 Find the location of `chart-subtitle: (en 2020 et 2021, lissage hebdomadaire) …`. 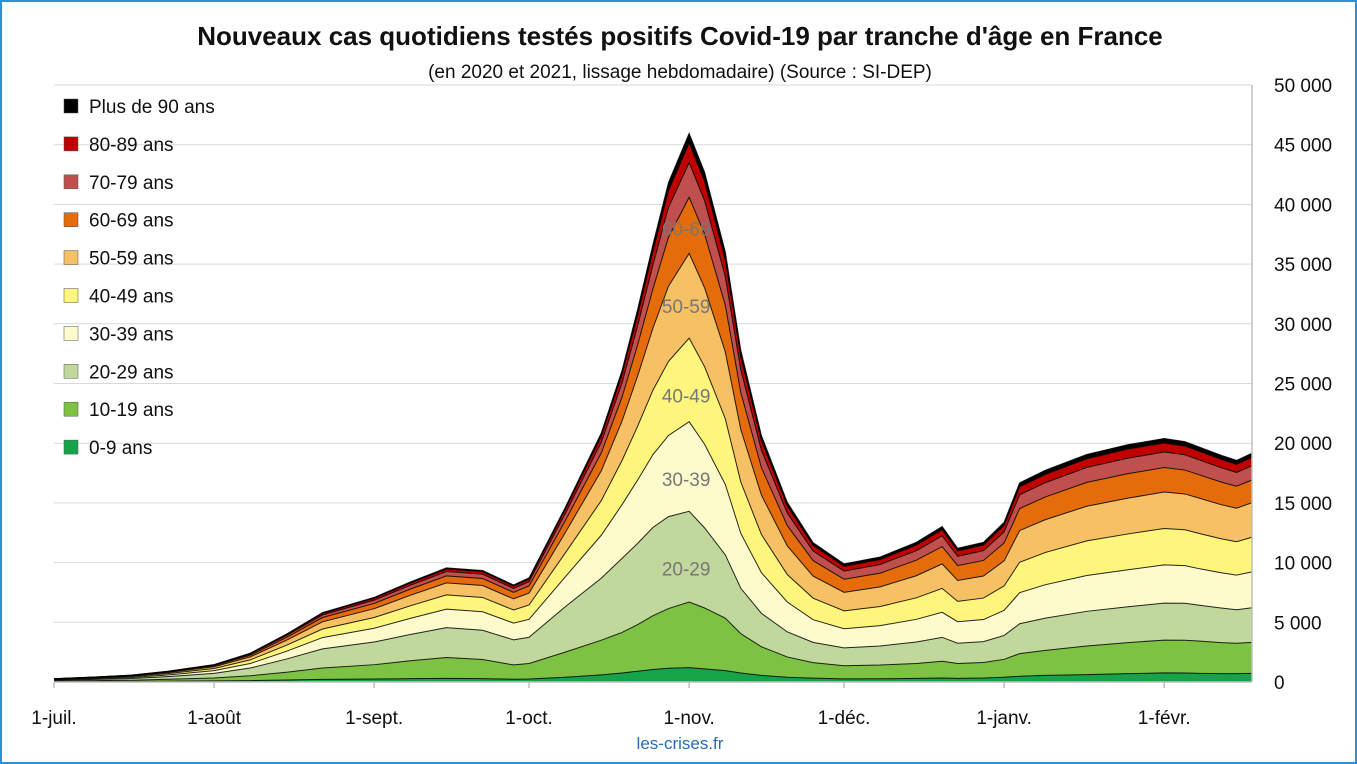

chart-subtitle: (en 2020 et 2021, lissage hebdomadaire) … is located at coordinates (680, 72).